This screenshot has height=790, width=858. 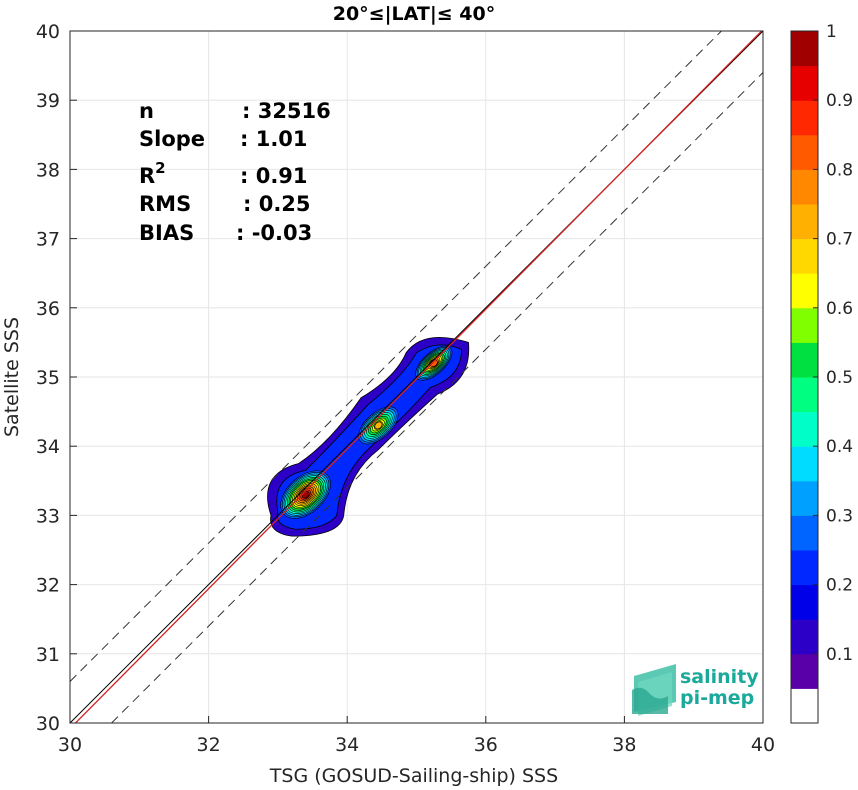 I want to click on colorbar-tick-label: 0.5, so click(x=839, y=378).